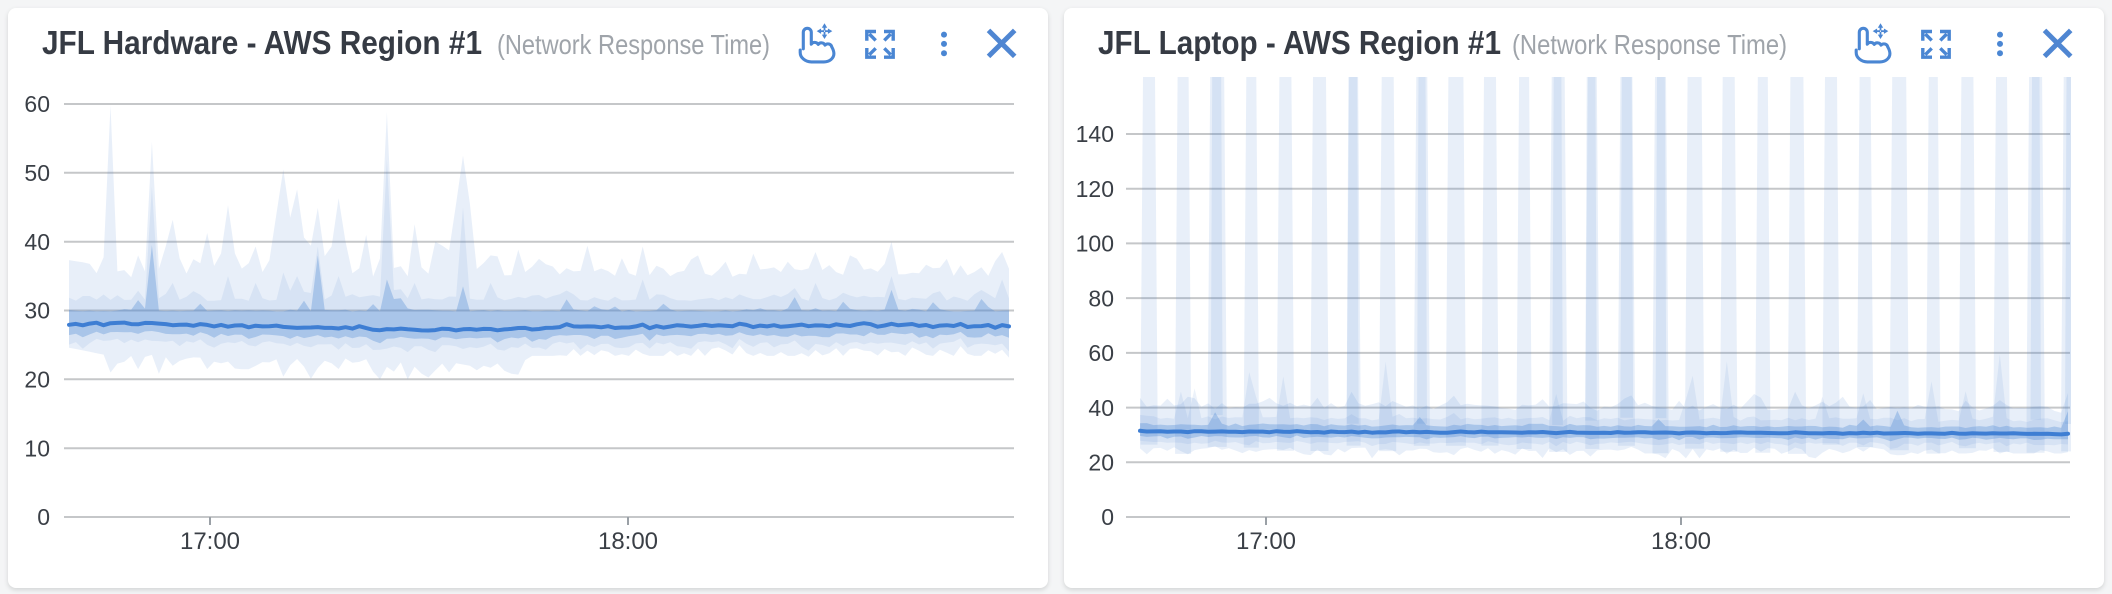 The image size is (2112, 594). I want to click on svg-text: 100, so click(1095, 244).